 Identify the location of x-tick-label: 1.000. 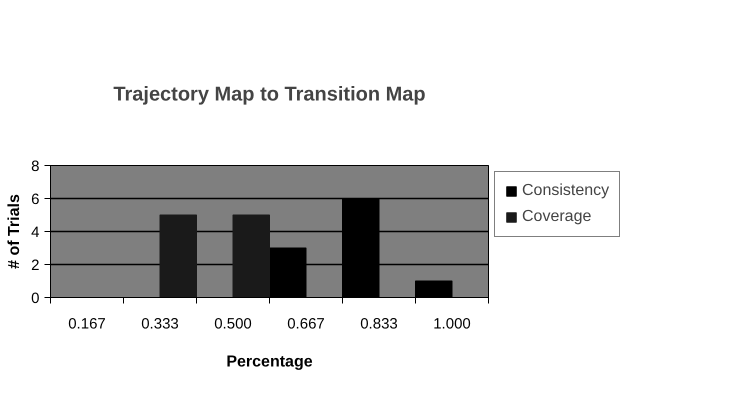
(452, 324).